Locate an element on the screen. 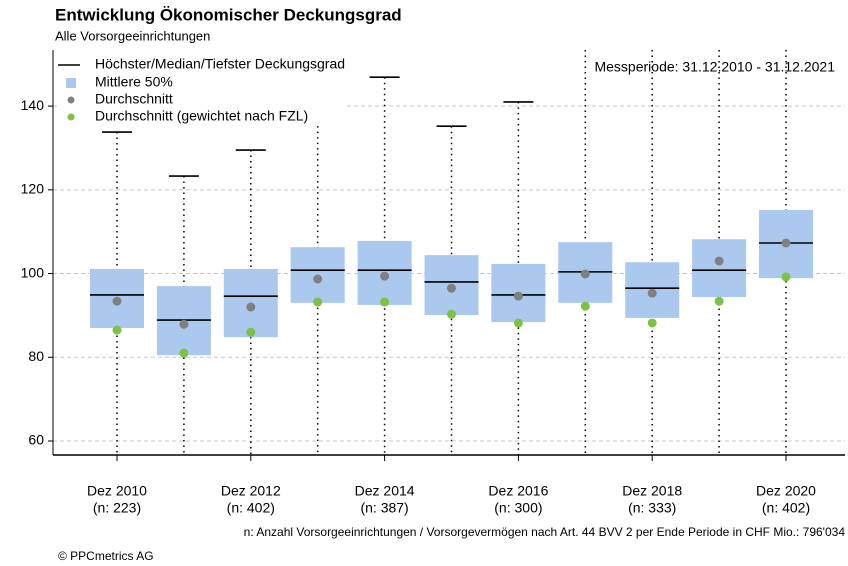 This screenshot has width=848, height=566. chart-title: Entwicklung Ökonomischer Deckungsgrad is located at coordinates (228, 14).